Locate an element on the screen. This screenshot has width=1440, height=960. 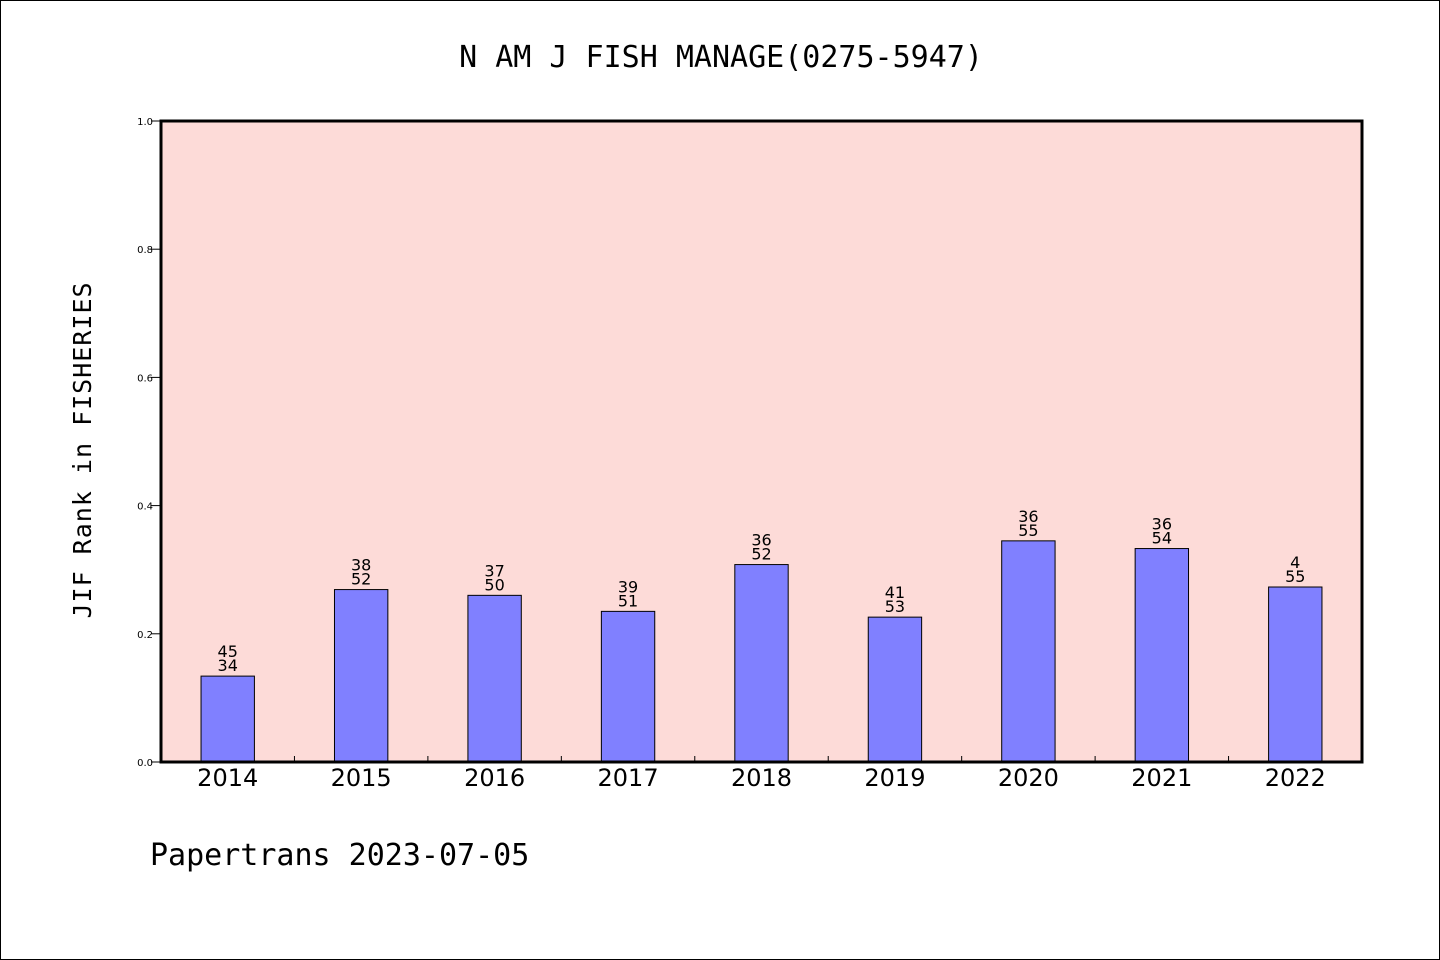
bar-total-label: 50 is located at coordinates (494, 584).